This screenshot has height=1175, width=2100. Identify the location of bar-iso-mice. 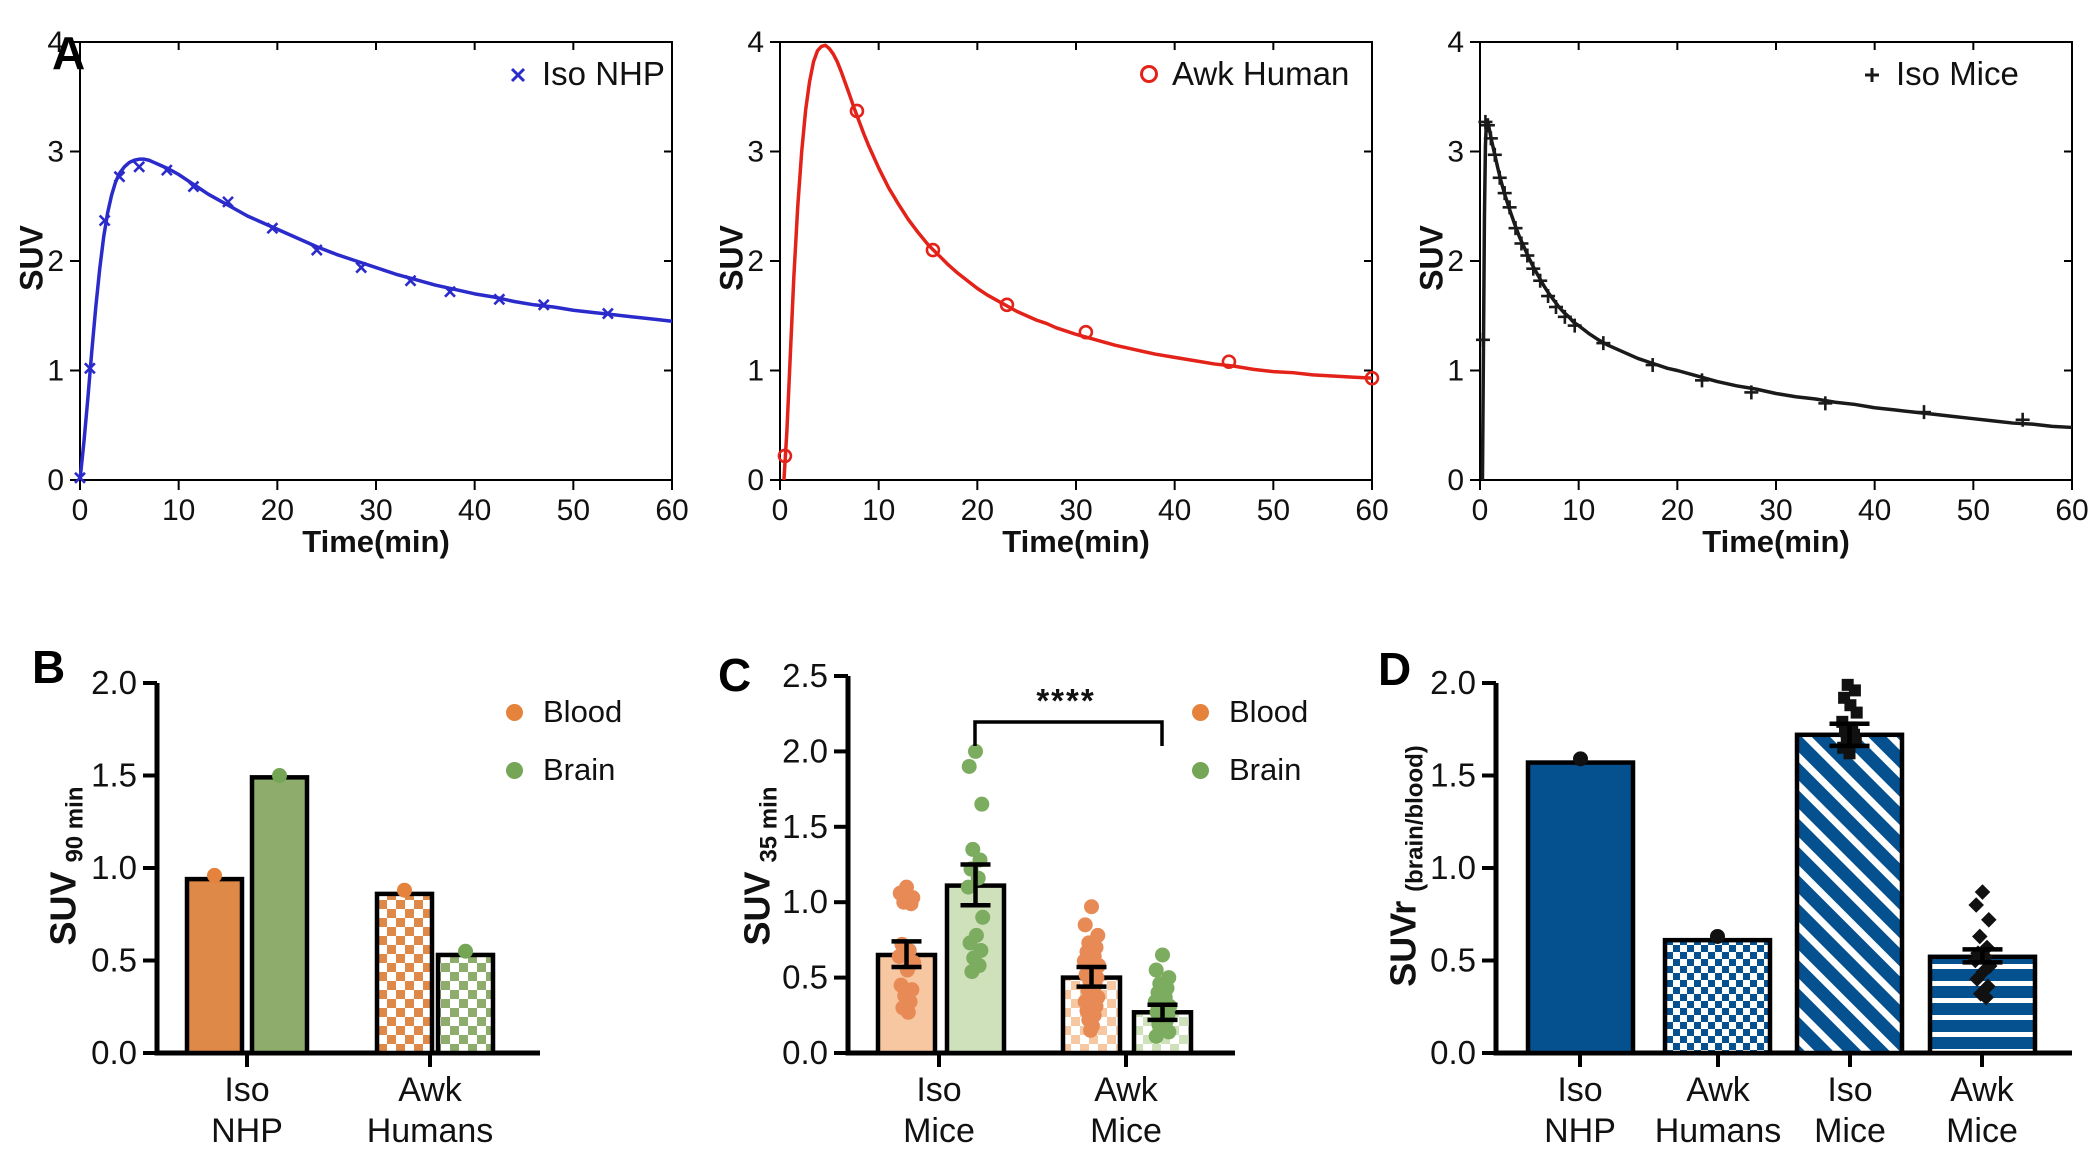
(1849, 894).